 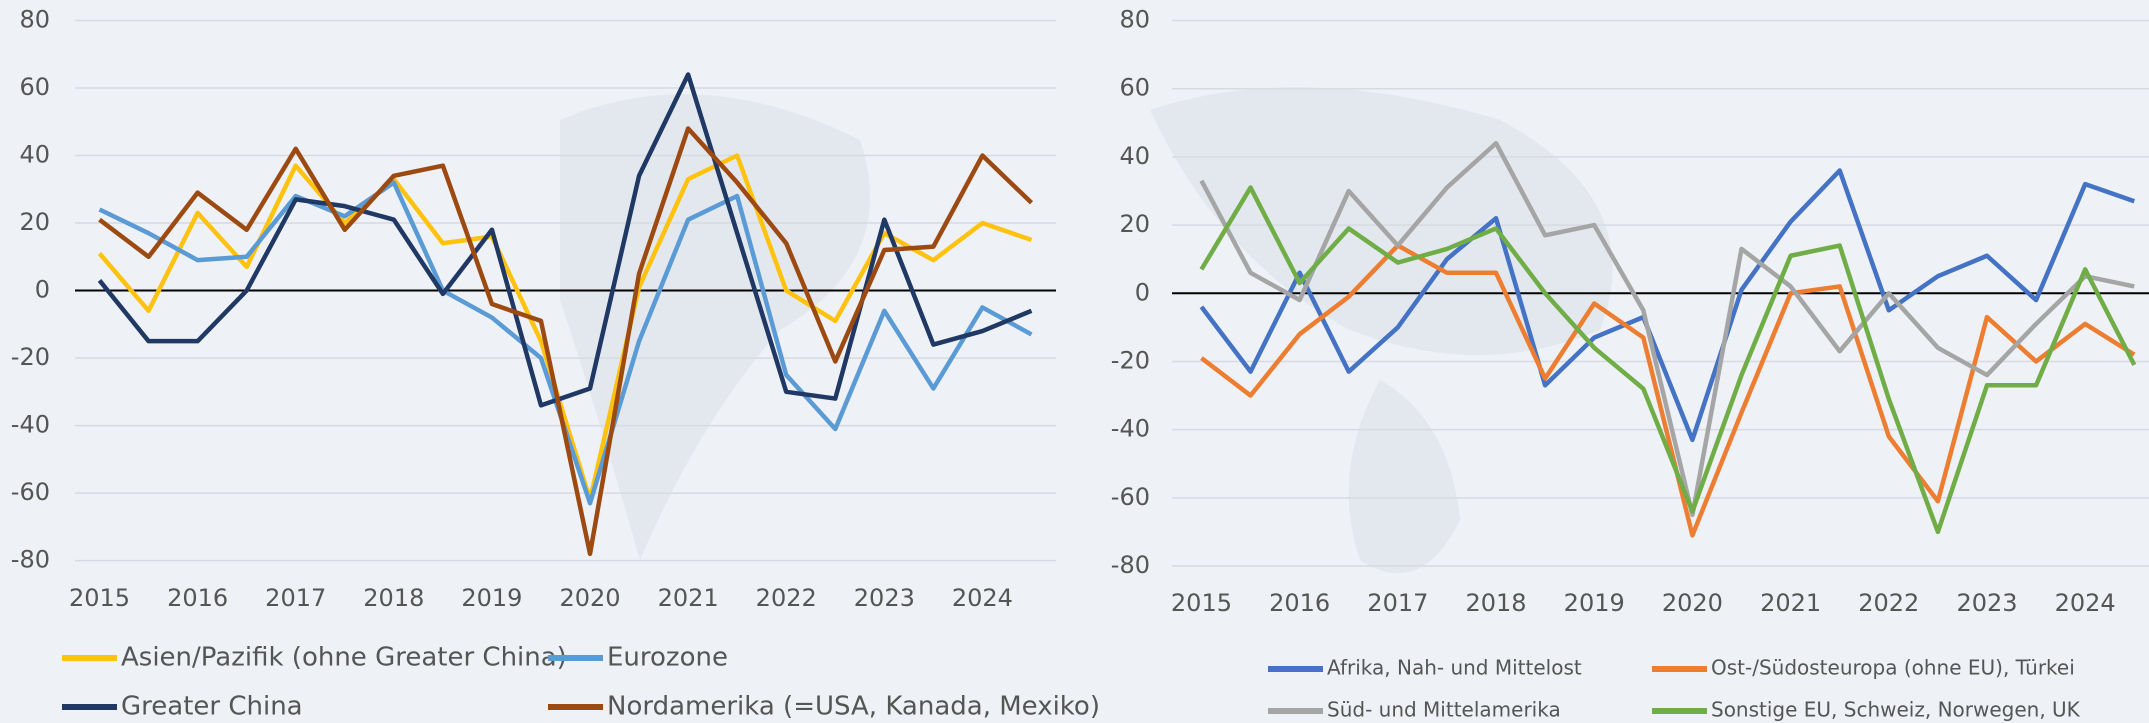 What do you see at coordinates (344, 658) in the screenshot?
I see `legend-label: Asien/Pazifik (ohne Greater China)` at bounding box center [344, 658].